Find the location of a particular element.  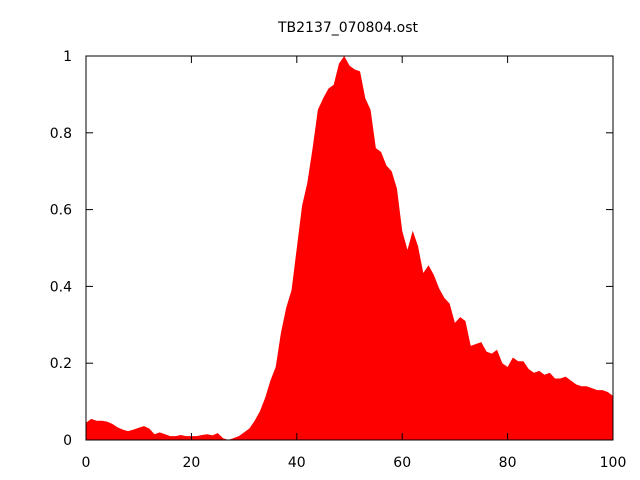

y-tick-label: 0.2 is located at coordinates (61, 364).